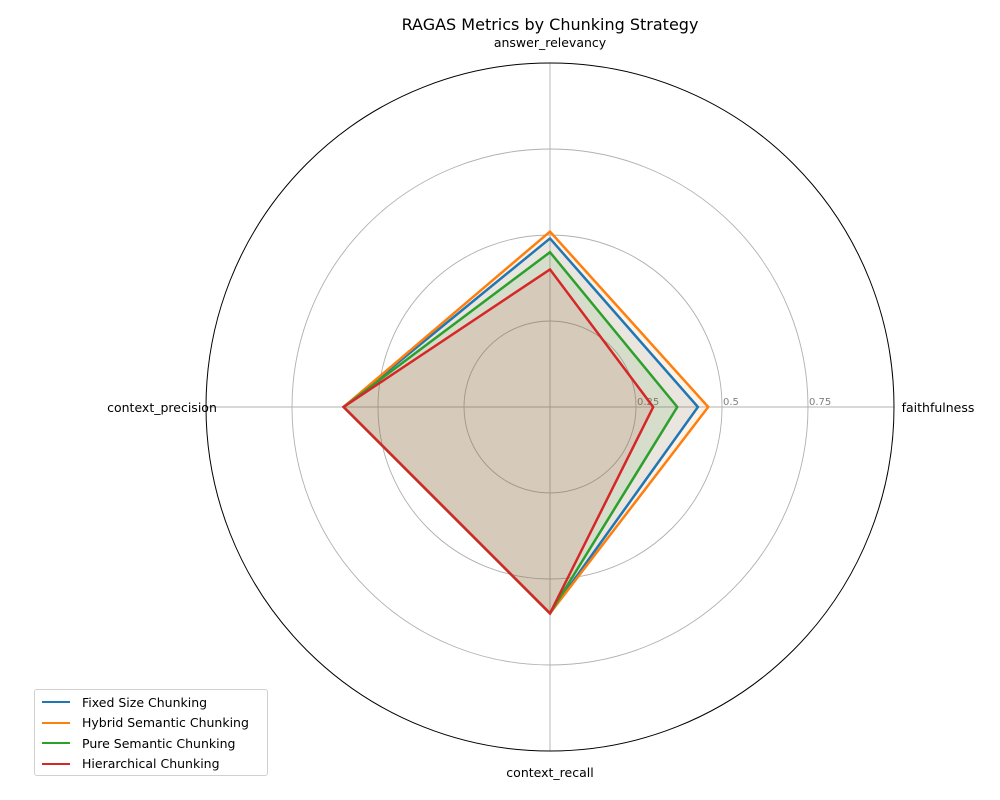 The width and height of the screenshot is (1000, 800). I want to click on legend-item: Hybrid Semantic Chunking, so click(151, 723).